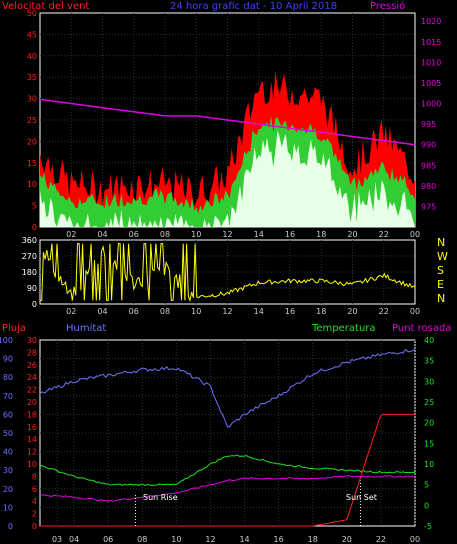 This screenshot has width=457, height=544. Describe the element at coordinates (8, 489) in the screenshot. I see `y-tick-label-humidity: 20` at that location.